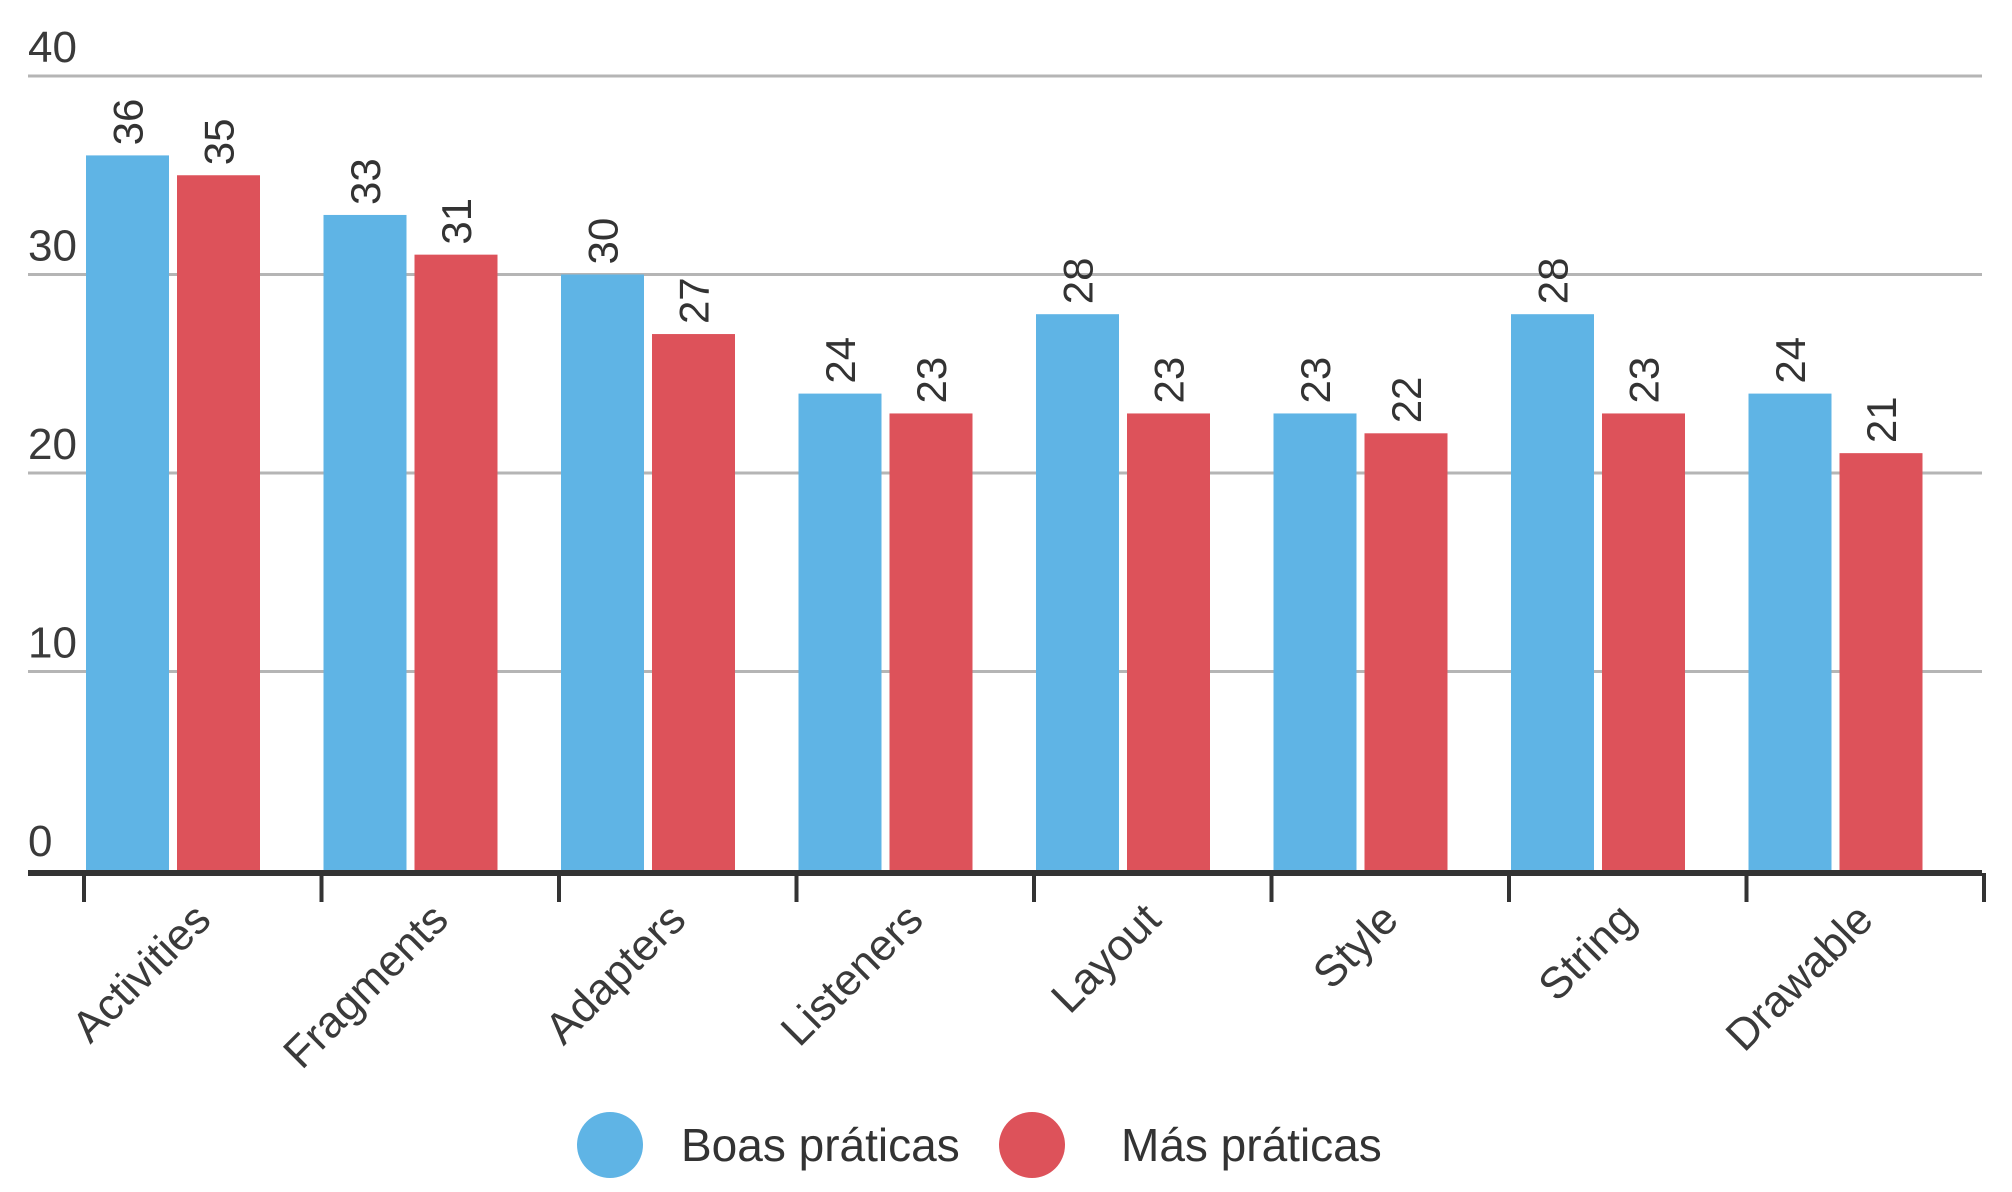  I want to click on data-label-boas-pr-ticas-drawable: 24, so click(1790, 360).